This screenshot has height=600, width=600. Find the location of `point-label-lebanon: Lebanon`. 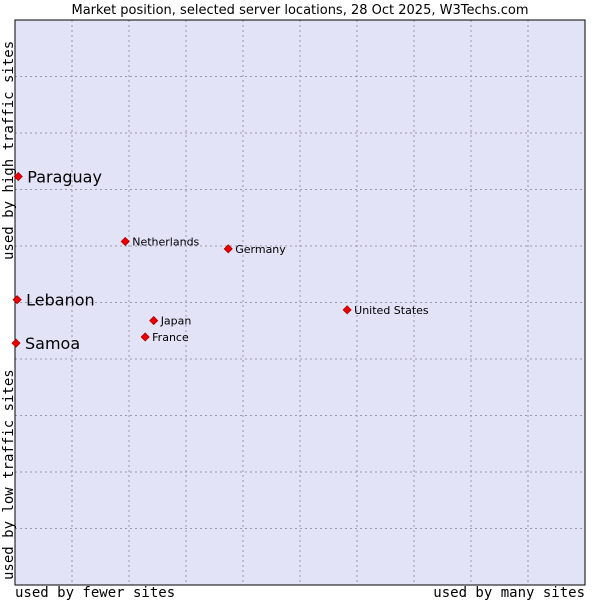

point-label-lebanon: Lebanon is located at coordinates (60, 300).